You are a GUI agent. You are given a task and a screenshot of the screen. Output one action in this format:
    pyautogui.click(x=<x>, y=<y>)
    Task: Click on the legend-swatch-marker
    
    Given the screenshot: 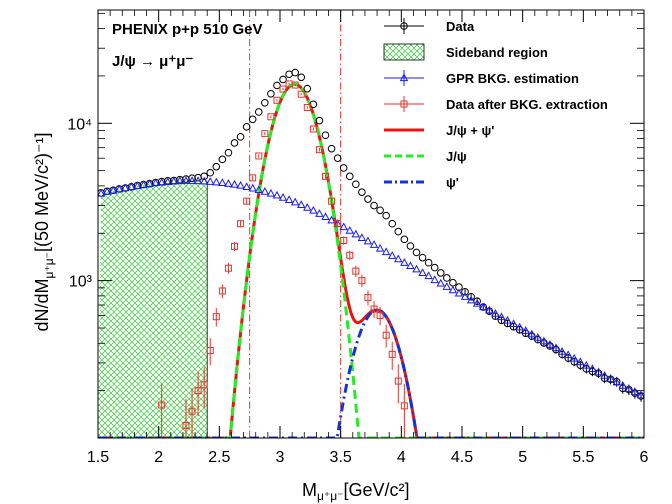 What is the action you would take?
    pyautogui.click(x=404, y=77)
    